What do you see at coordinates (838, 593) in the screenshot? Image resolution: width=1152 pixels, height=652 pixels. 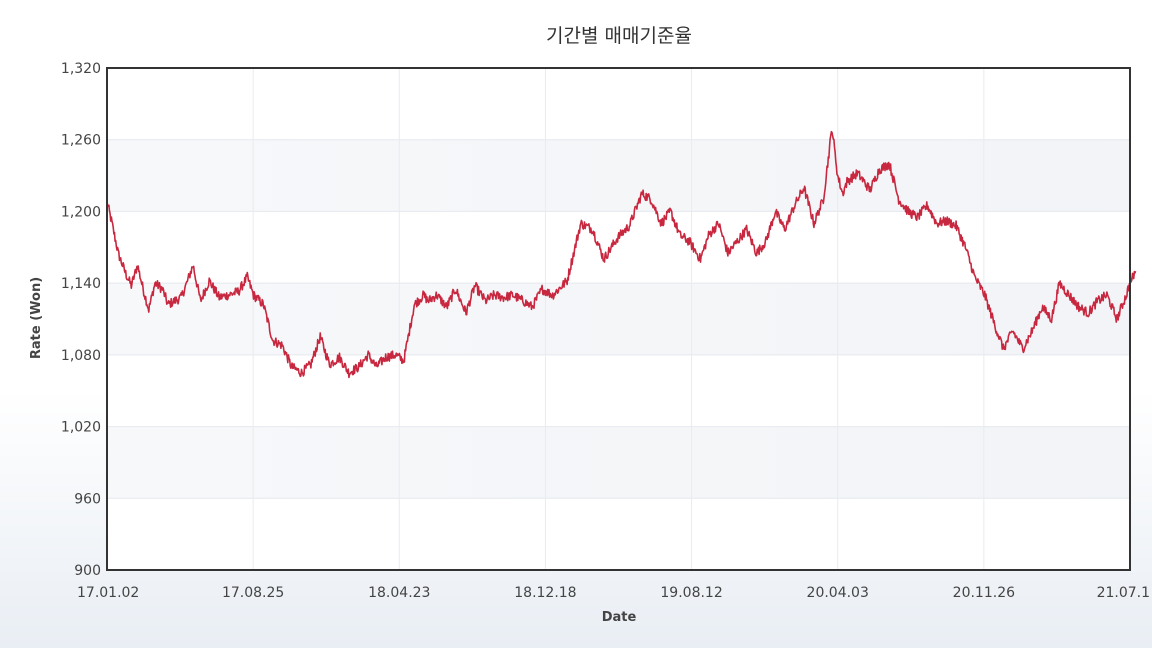 I see `x-tick-label: 20.04.03` at bounding box center [838, 593].